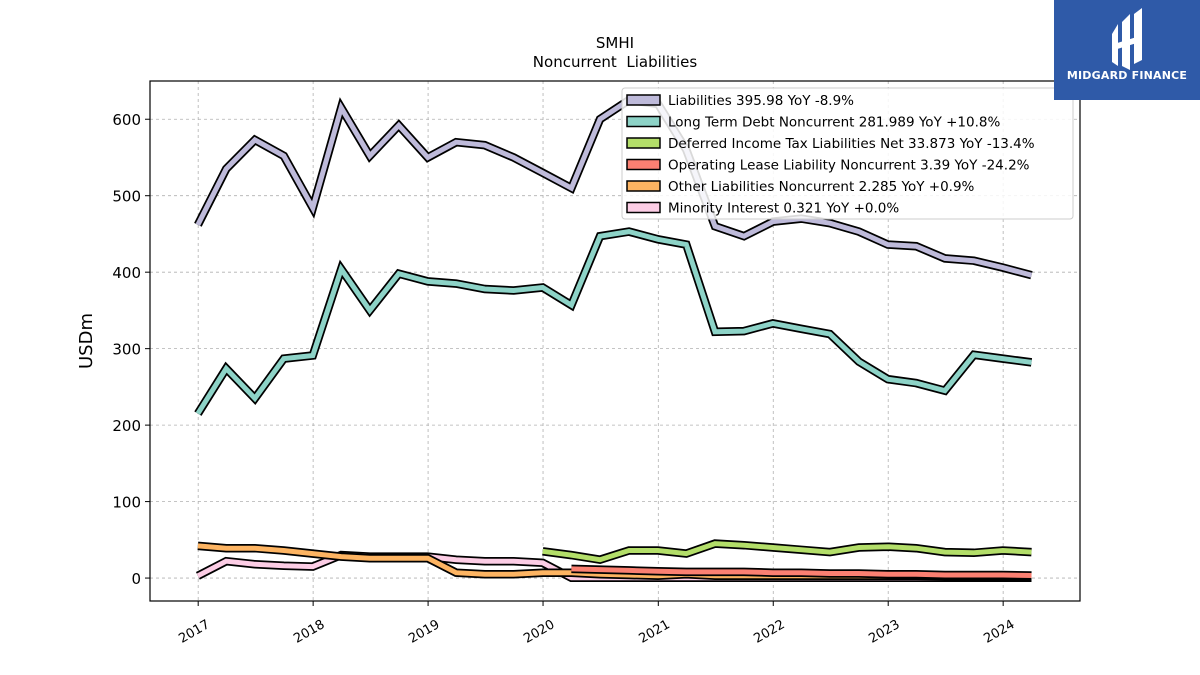 Image resolution: width=1200 pixels, height=675 pixels. I want to click on legend-swatch-minority-interest, so click(643, 207).